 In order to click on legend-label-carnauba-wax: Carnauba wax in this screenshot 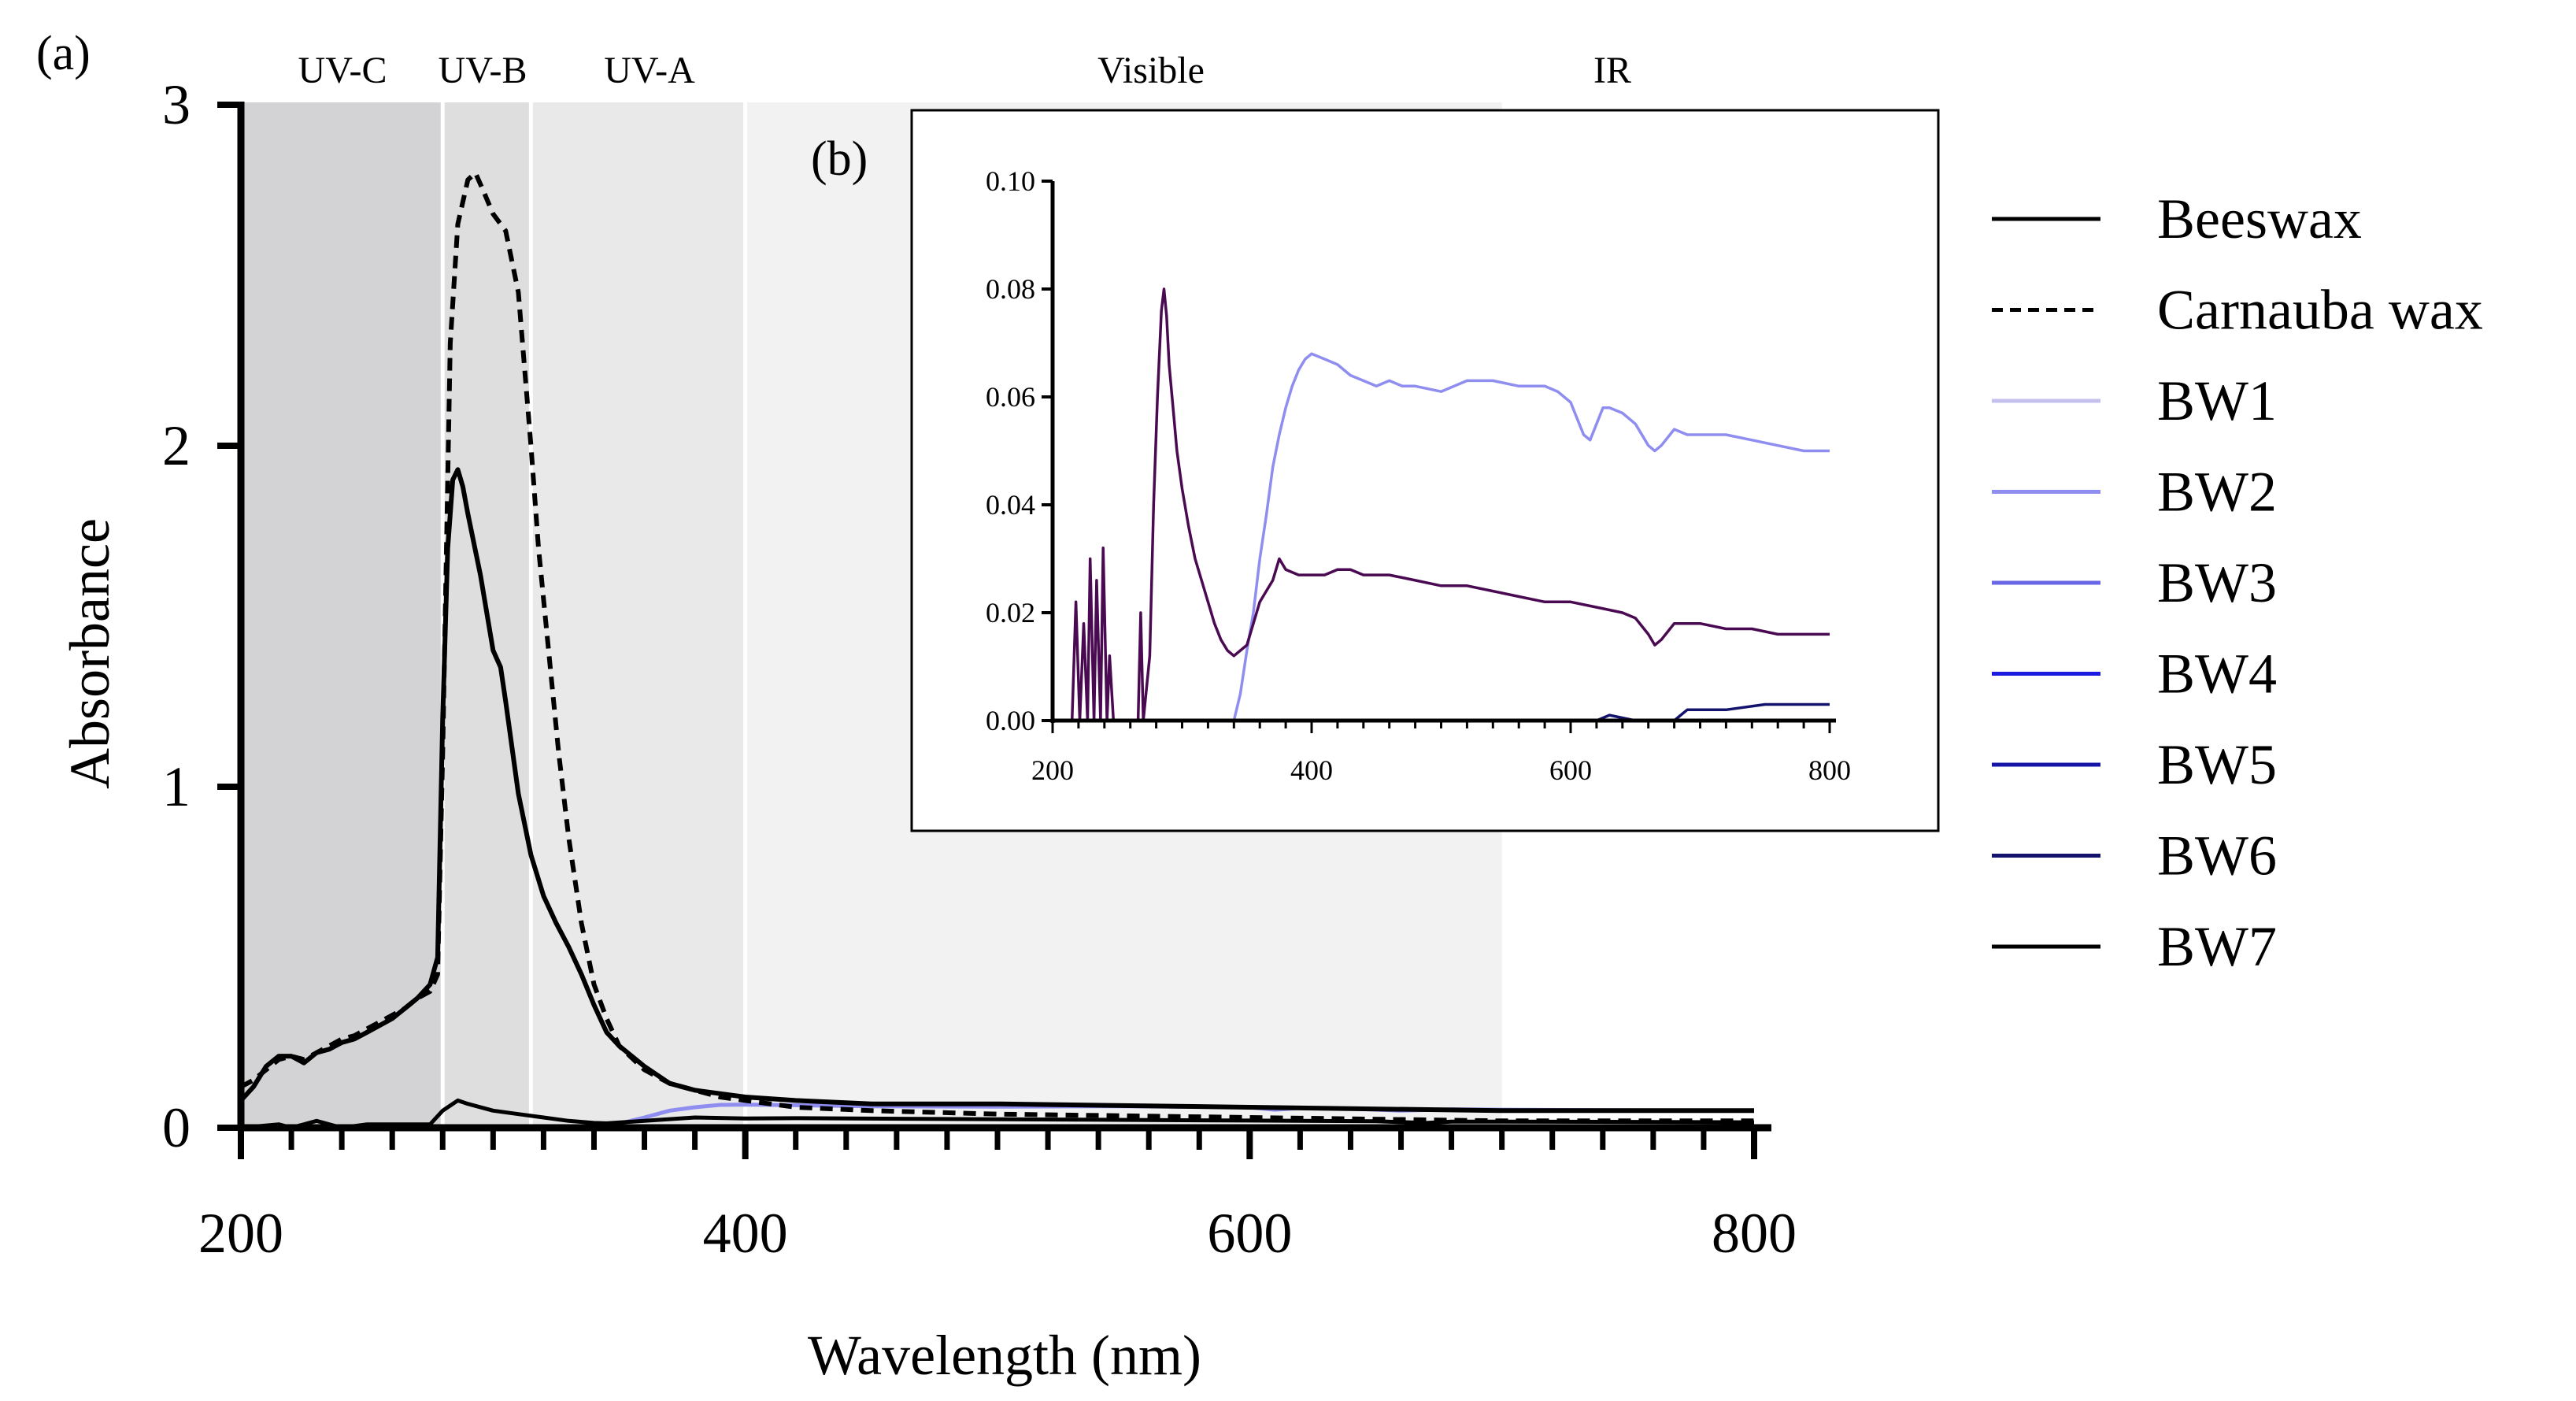, I will do `click(2320, 310)`.